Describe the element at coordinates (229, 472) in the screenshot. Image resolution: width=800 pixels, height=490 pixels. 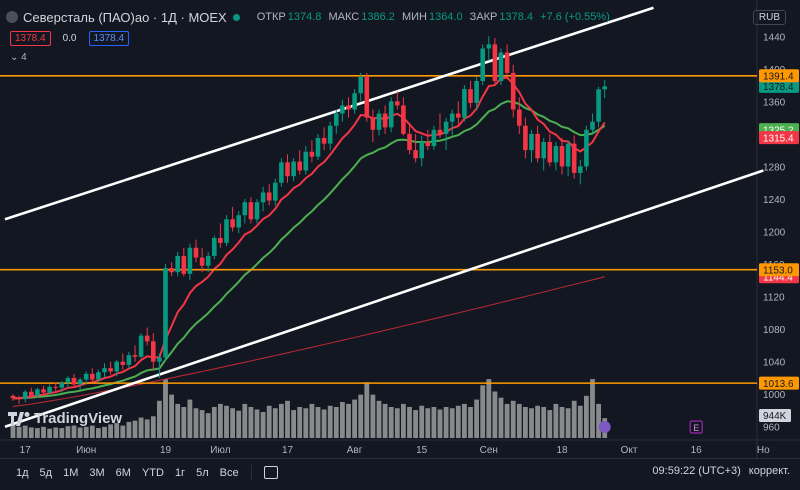
I see `range-all: Все` at that location.